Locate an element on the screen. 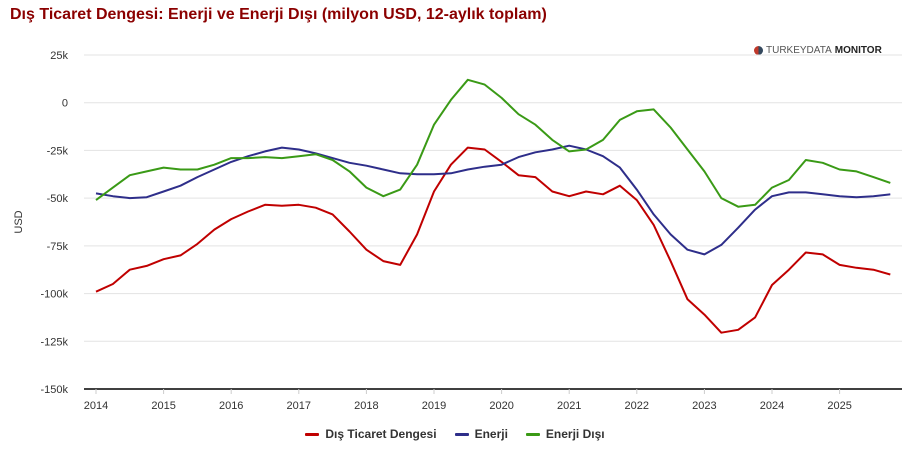 The height and width of the screenshot is (462, 910). x-tick-label: 2020 is located at coordinates (501, 406).